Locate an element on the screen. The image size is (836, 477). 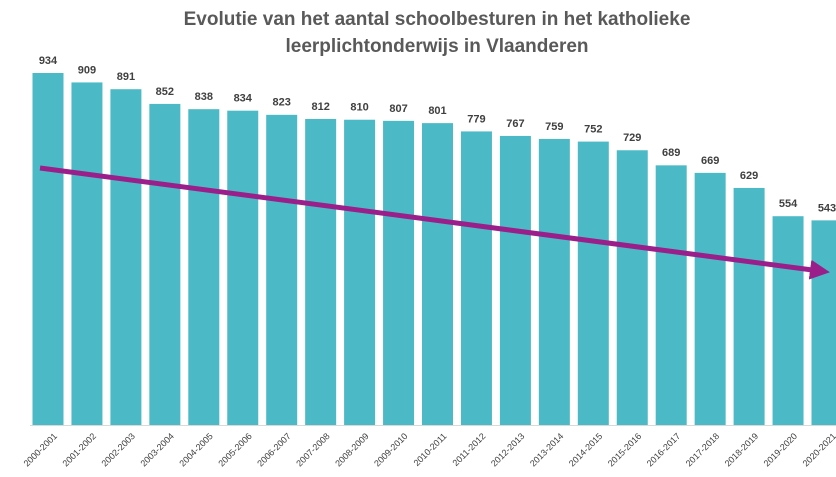
x-tick-label: 2009-2010 is located at coordinates (391, 450).